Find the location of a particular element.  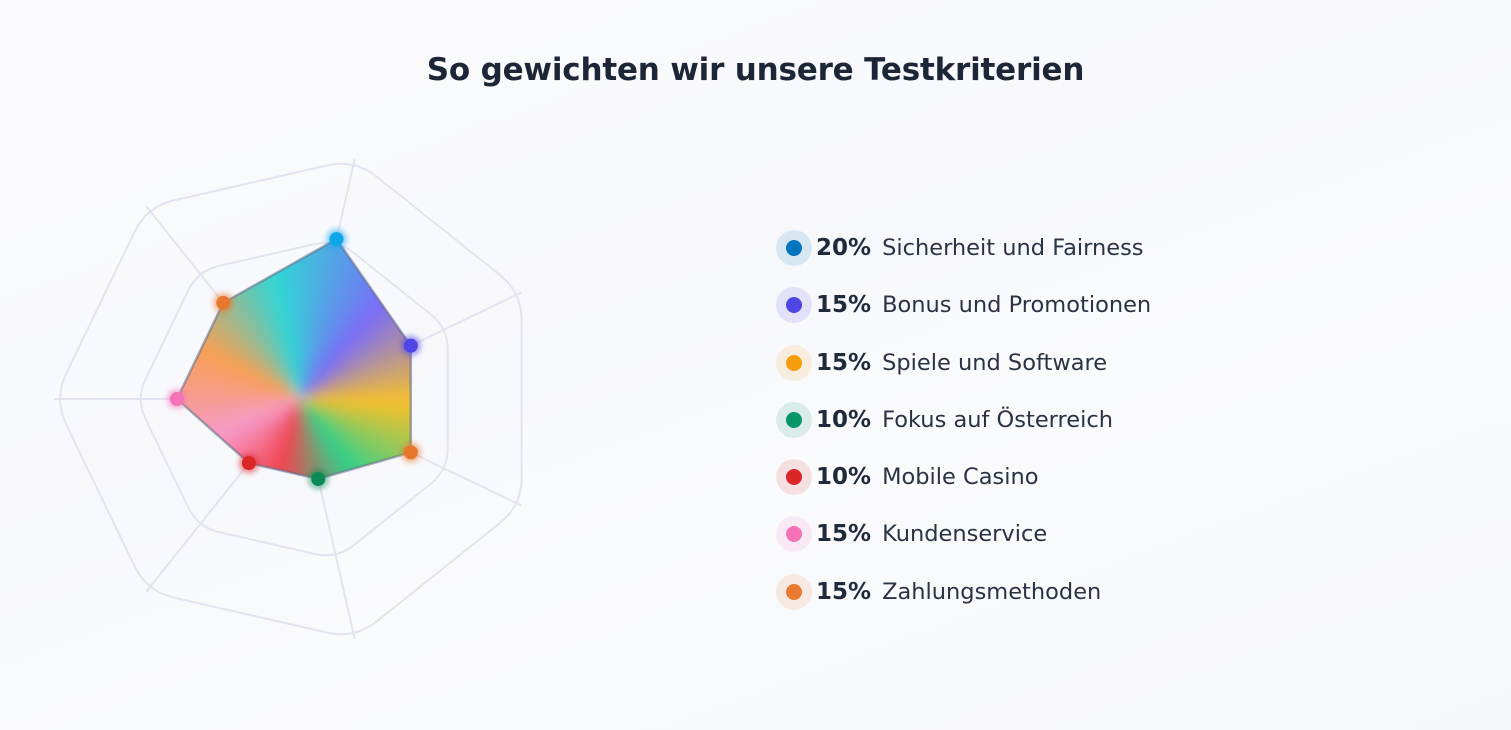

grid-ring is located at coordinates (294, 399).